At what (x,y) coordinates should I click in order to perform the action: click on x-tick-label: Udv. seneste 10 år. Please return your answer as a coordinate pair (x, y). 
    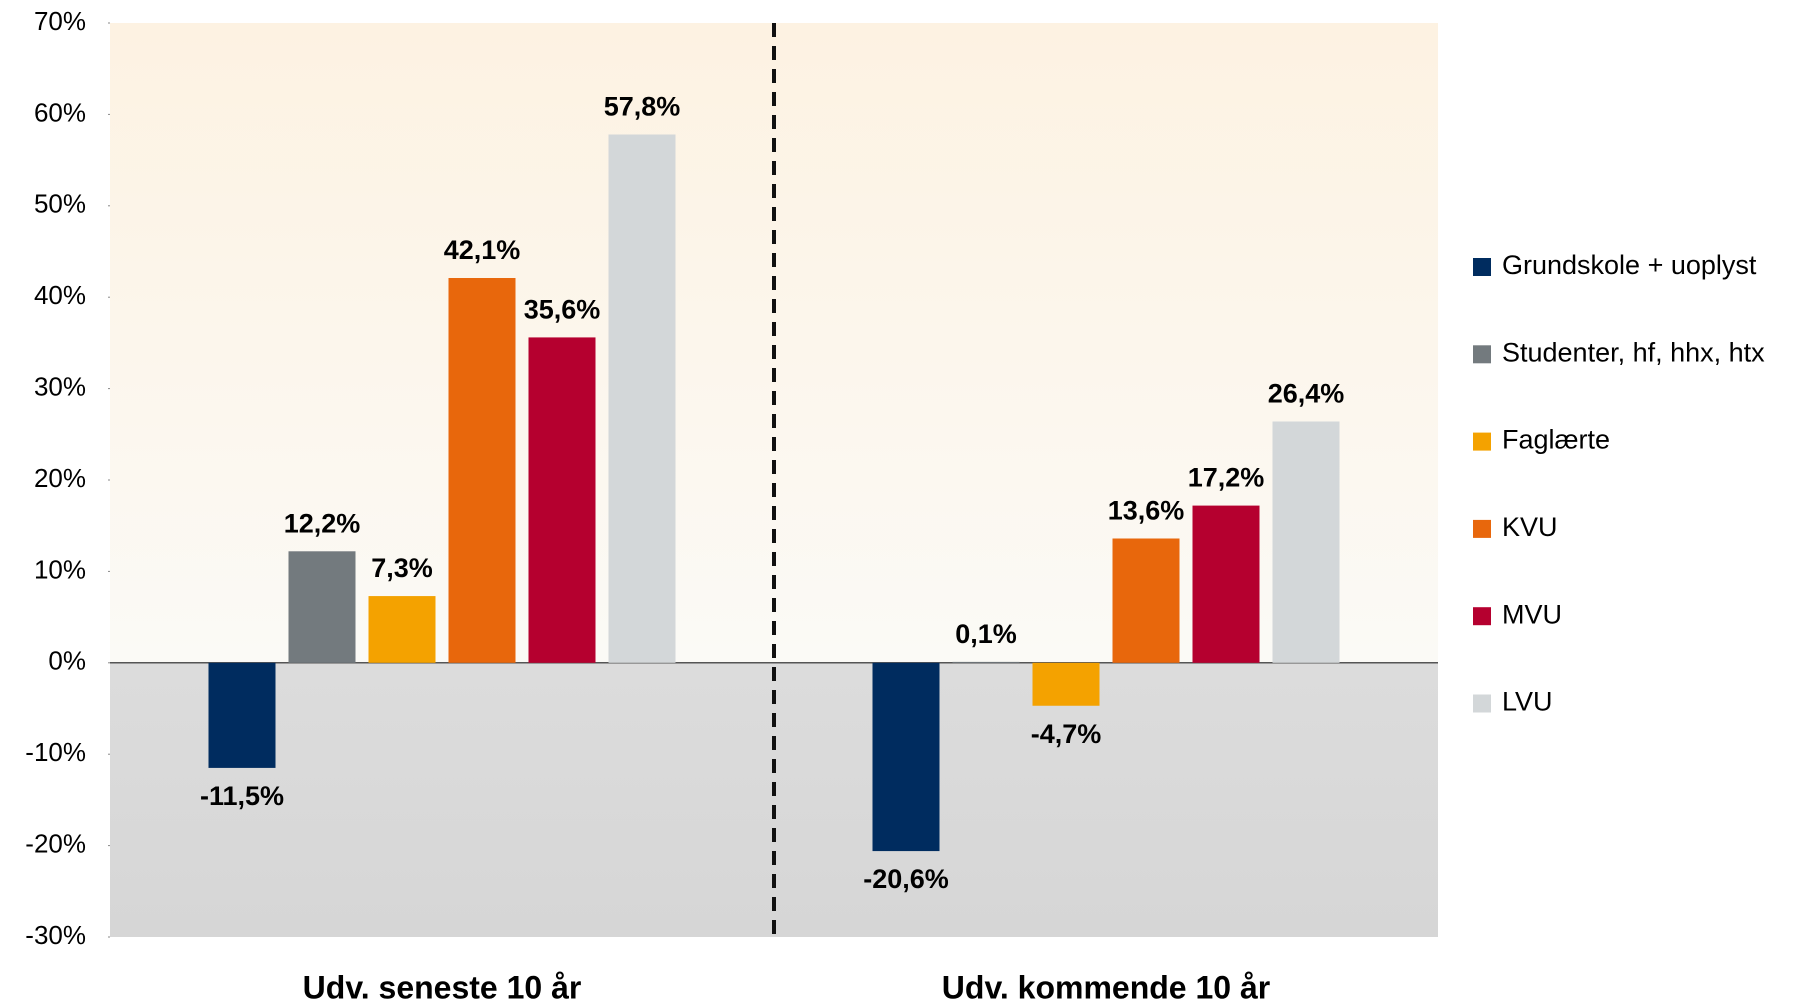
    Looking at the image, I should click on (442, 987).